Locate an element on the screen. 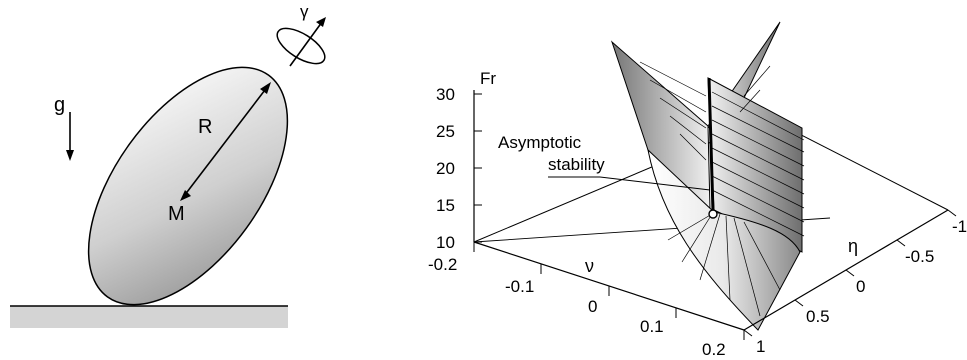 This screenshot has width=967, height=360. fr-tick-label: 10 is located at coordinates (445, 242).